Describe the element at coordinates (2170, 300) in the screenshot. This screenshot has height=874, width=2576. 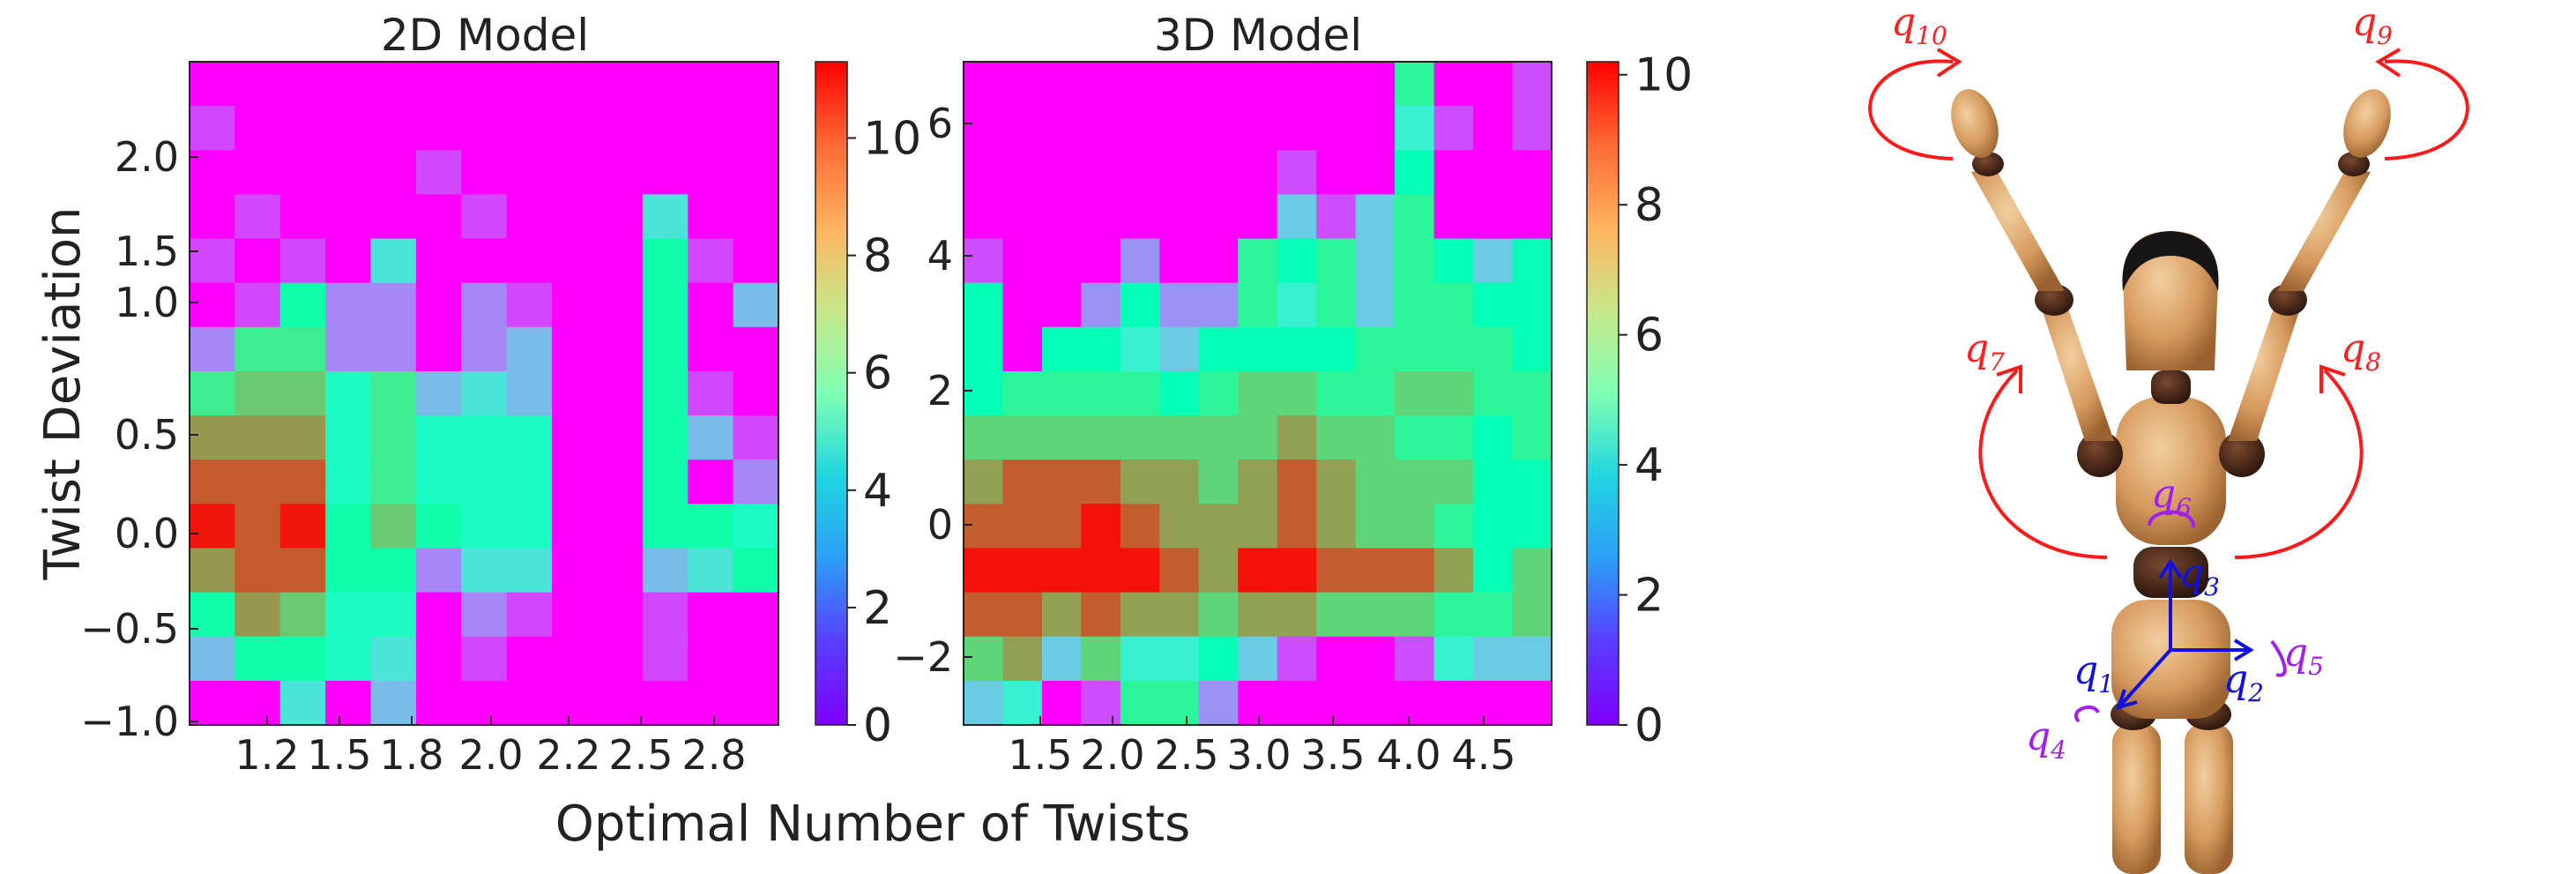
I see `mannequin-head` at that location.